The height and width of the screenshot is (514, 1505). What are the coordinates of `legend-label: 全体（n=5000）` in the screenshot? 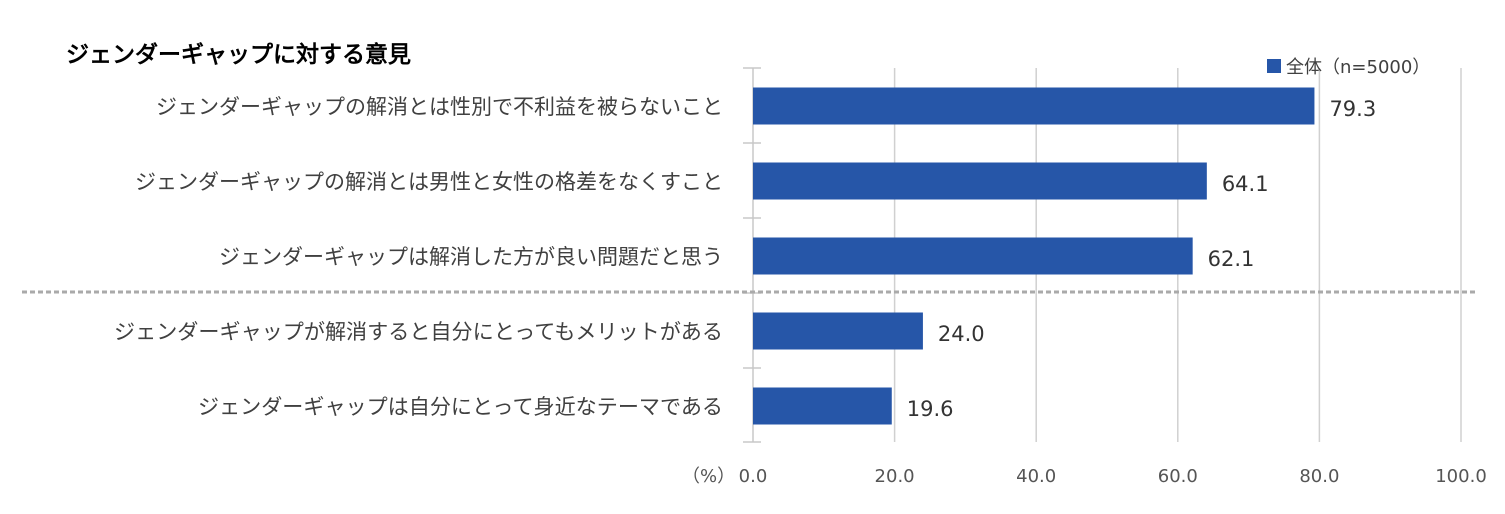 It's located at (1358, 67).